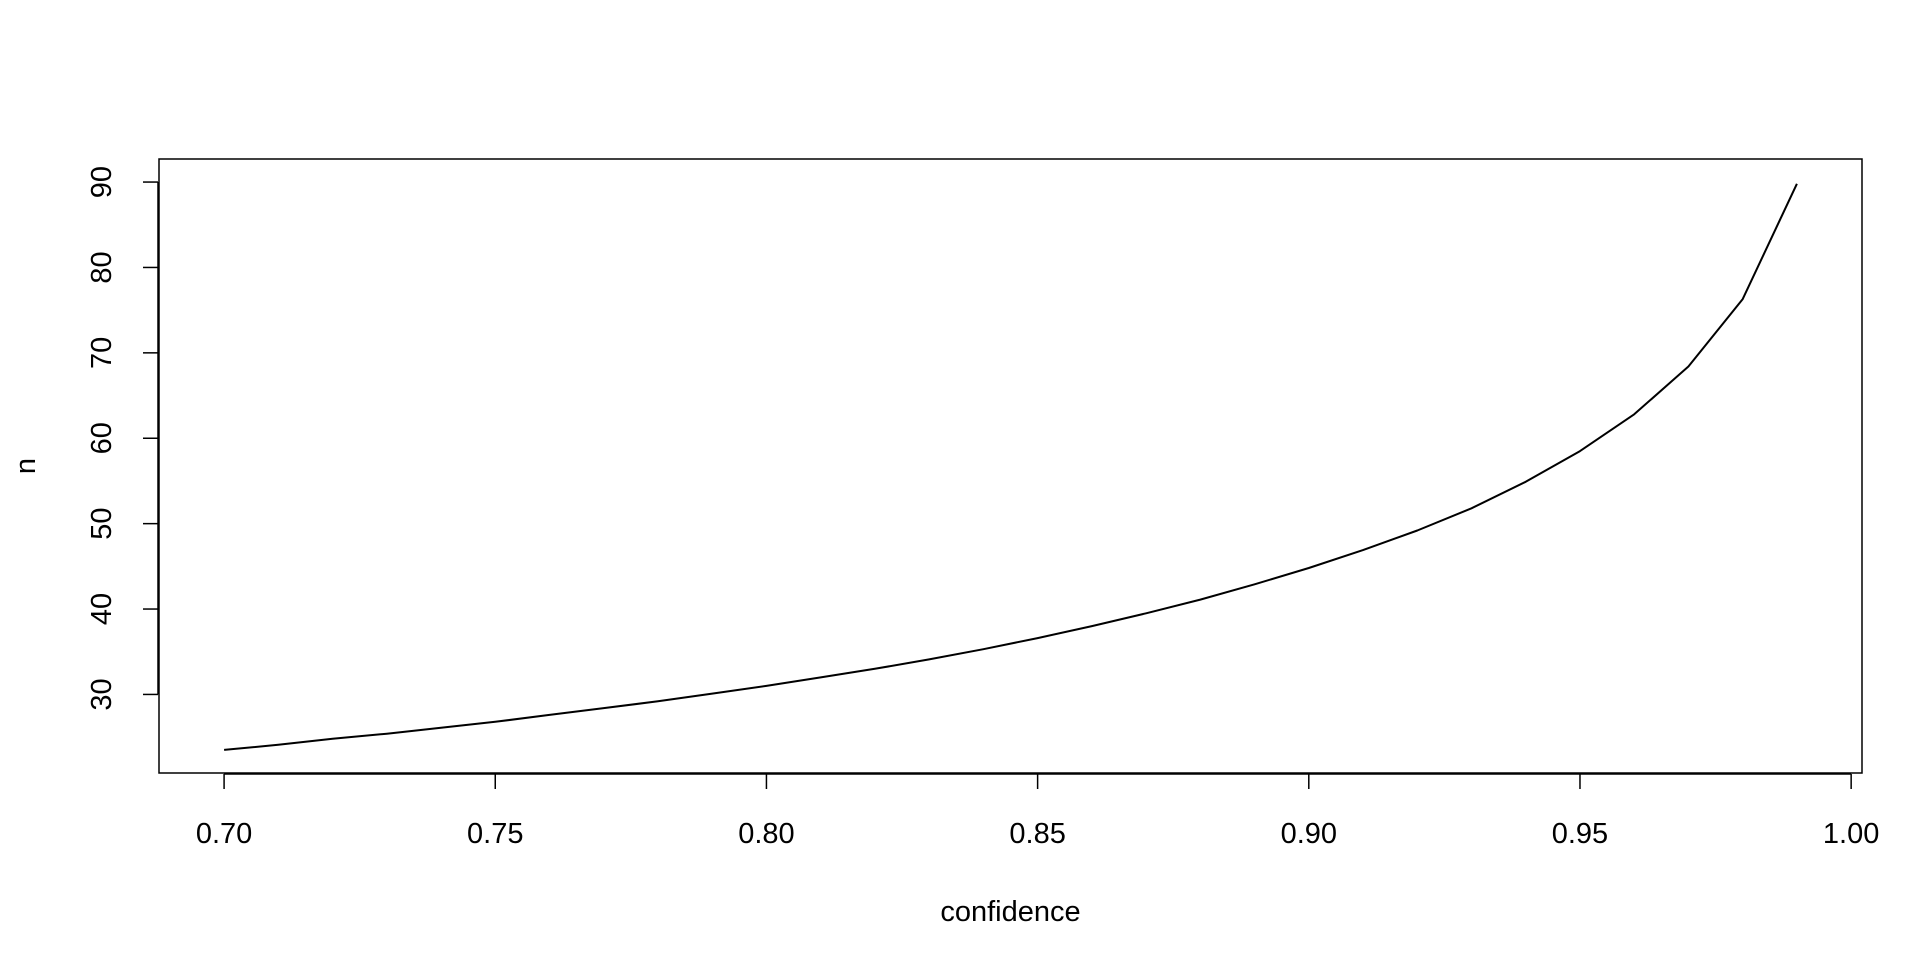  I want to click on y-axis-label: n, so click(26, 466).